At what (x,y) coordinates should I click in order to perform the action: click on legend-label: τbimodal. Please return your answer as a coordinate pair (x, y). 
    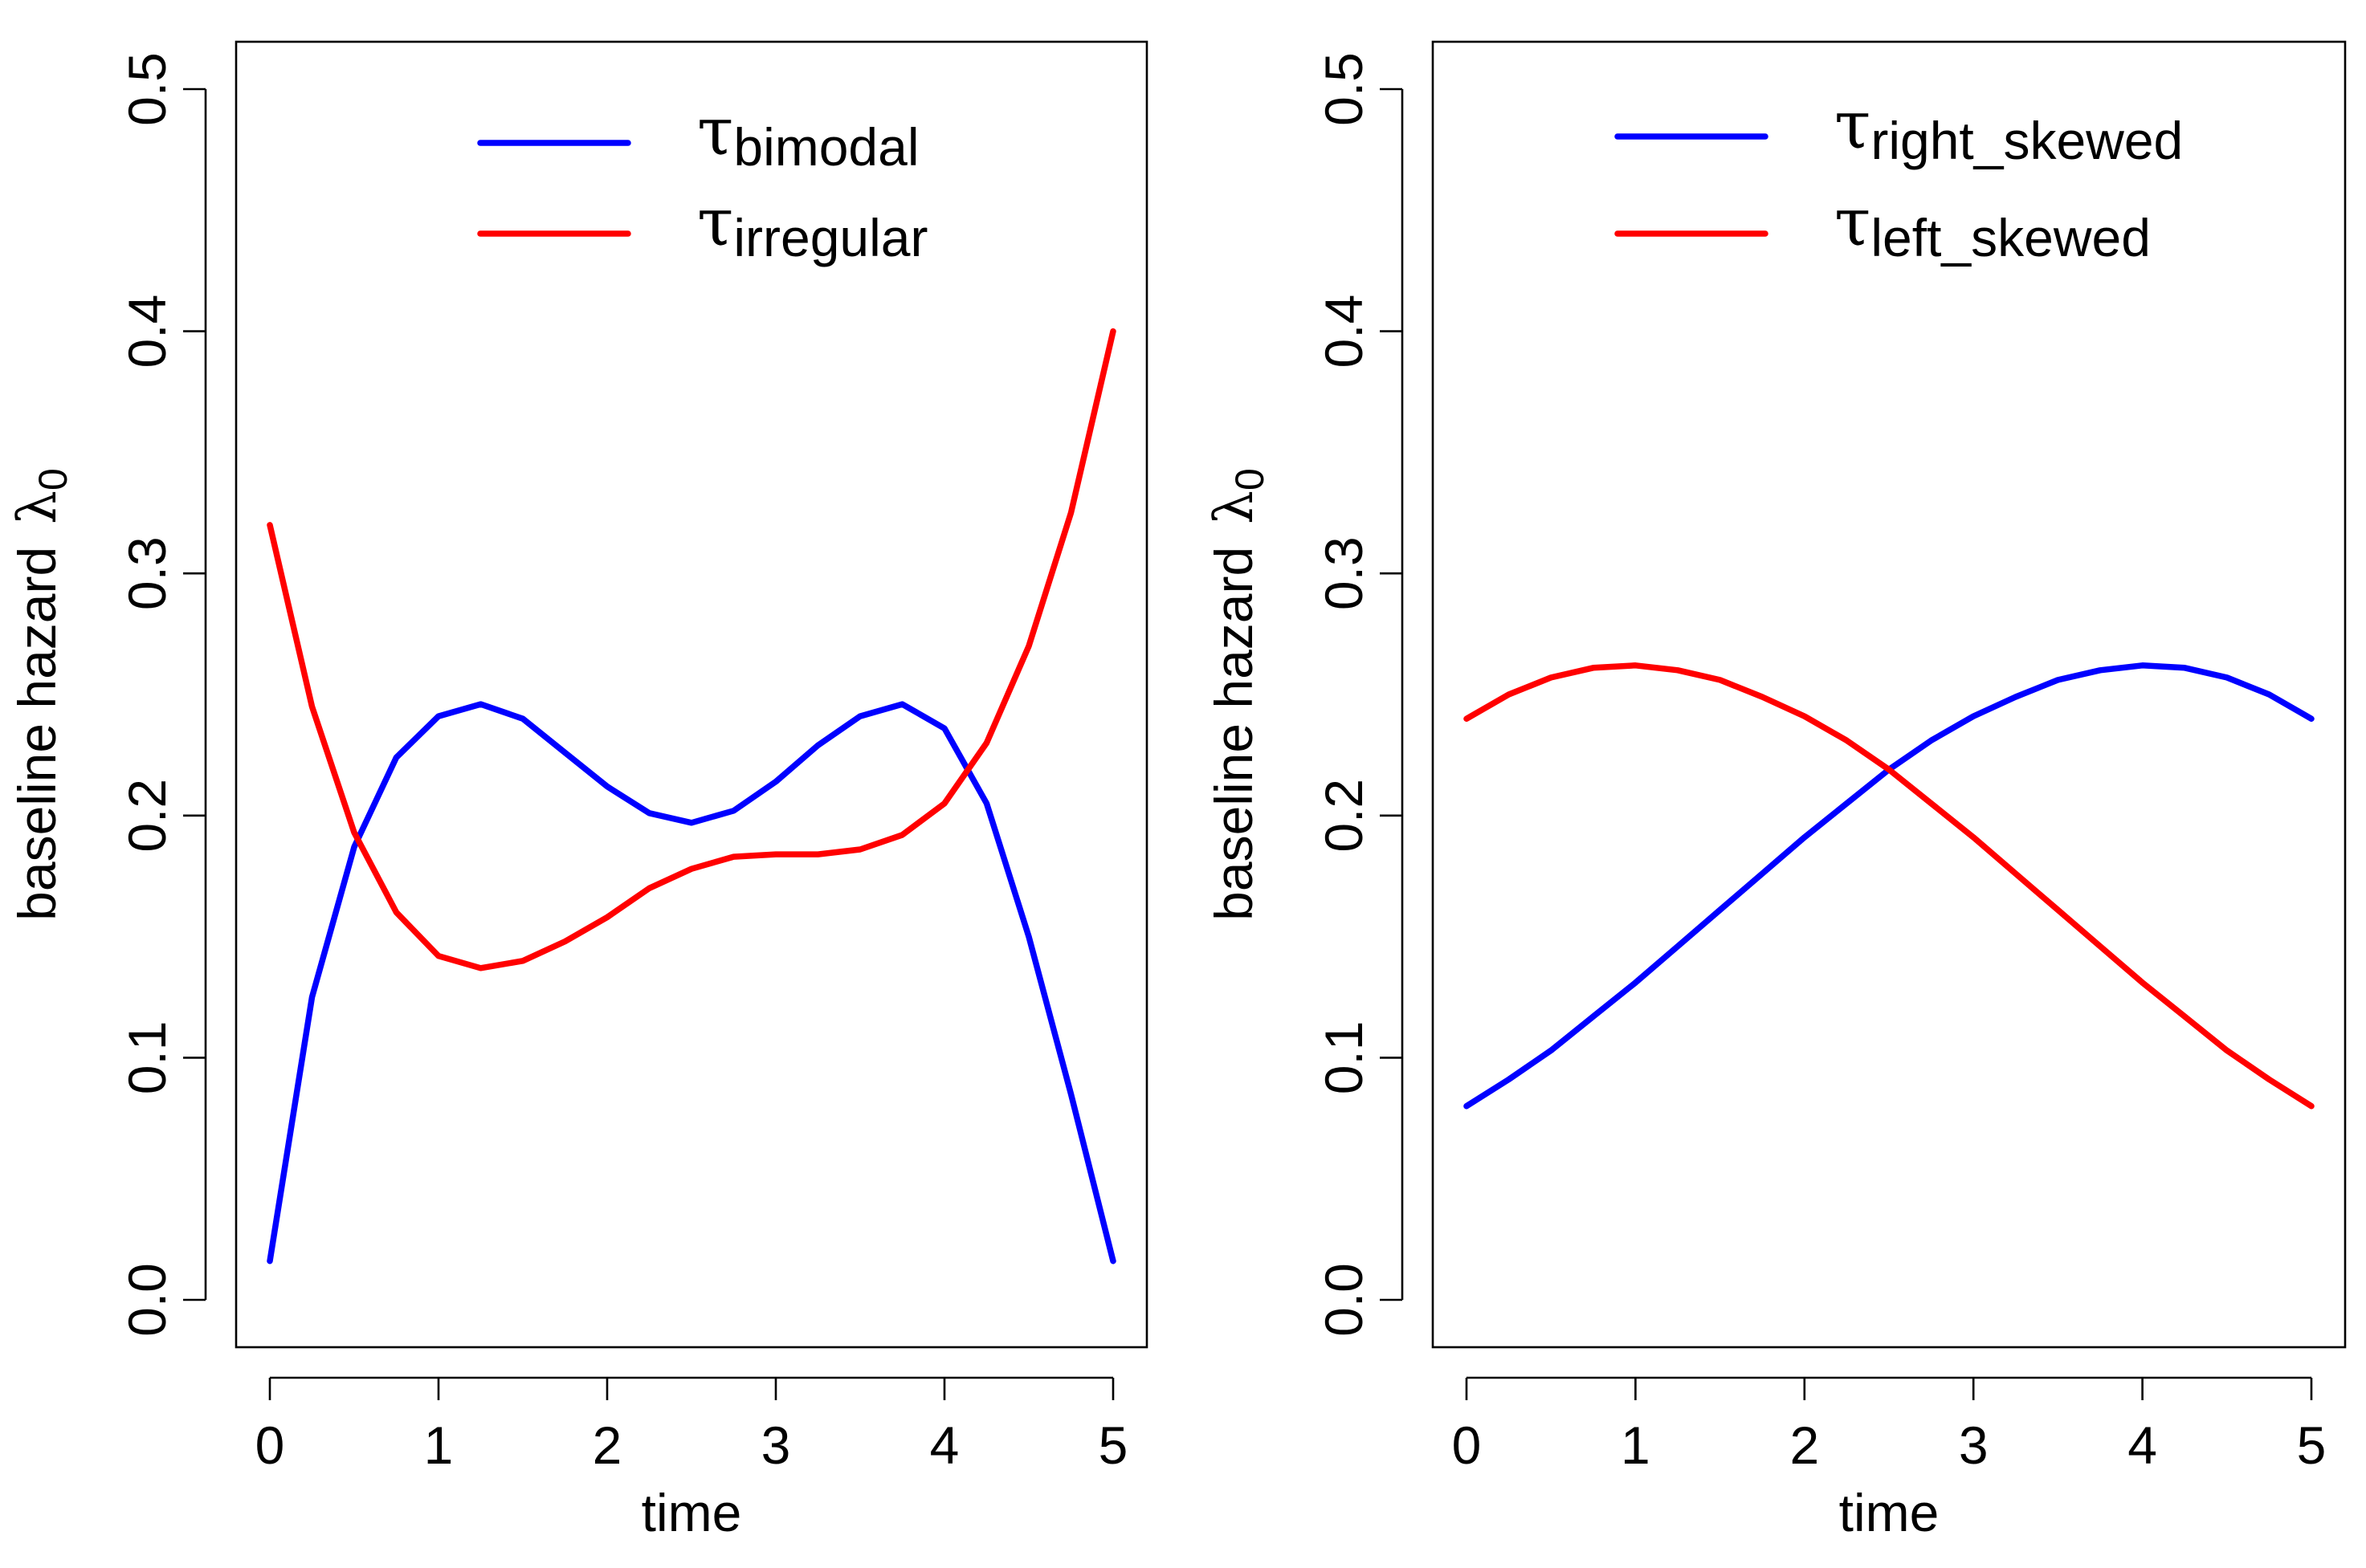
    Looking at the image, I should click on (808, 135).